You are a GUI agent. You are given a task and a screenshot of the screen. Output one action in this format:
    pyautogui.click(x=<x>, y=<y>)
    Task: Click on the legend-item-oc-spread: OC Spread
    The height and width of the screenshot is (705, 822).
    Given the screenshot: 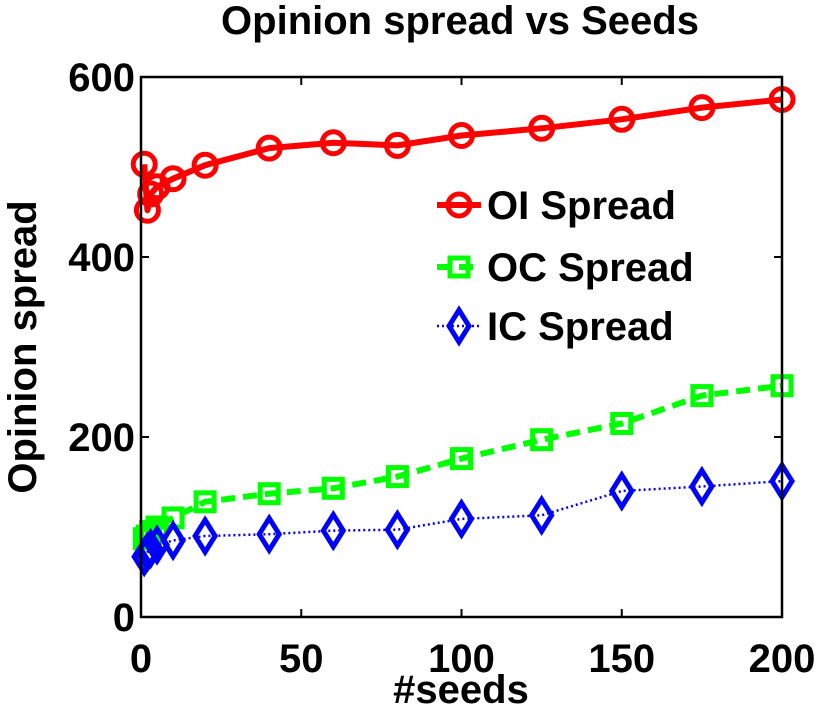 What is the action you would take?
    pyautogui.click(x=565, y=268)
    